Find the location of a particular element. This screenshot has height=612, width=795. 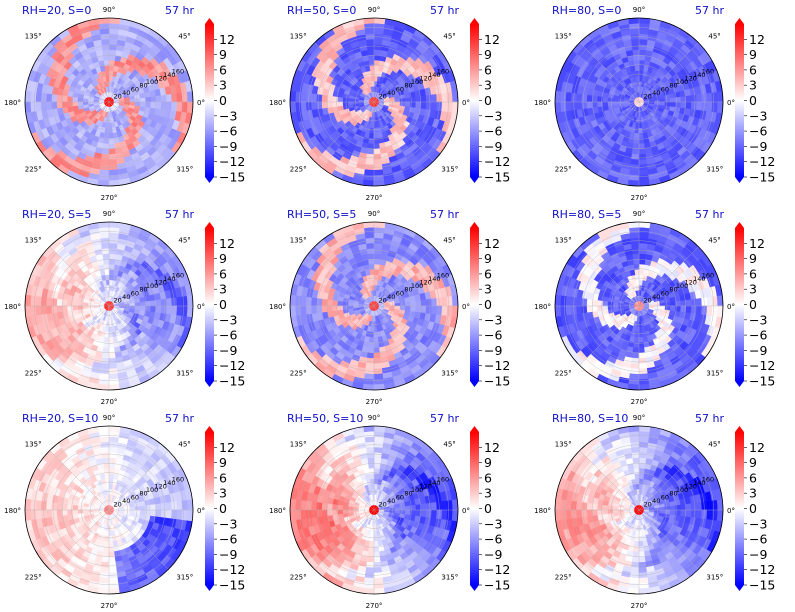

time-label: 57 hr is located at coordinates (444, 10).